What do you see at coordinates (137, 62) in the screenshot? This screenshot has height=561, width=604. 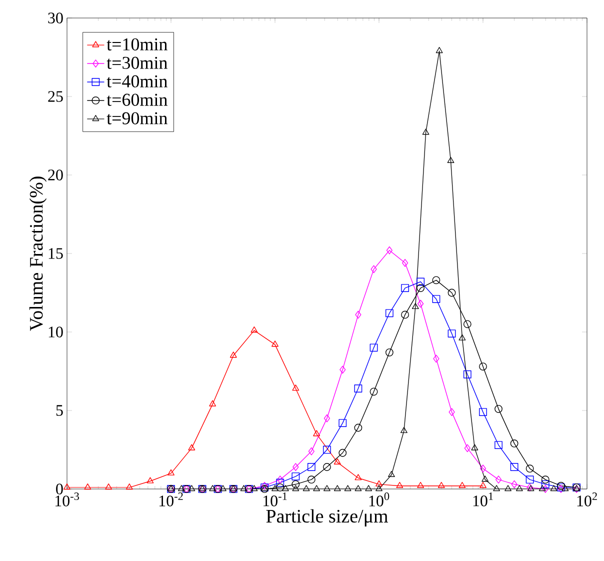 I see `legend-label: t=30min` at bounding box center [137, 62].